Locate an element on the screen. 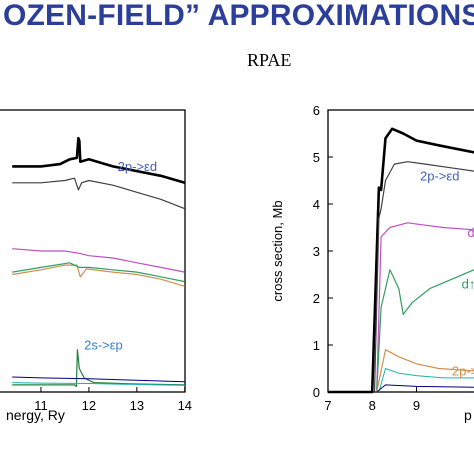 The image size is (474, 474). right-y-tick-label: 2 is located at coordinates (316, 298).